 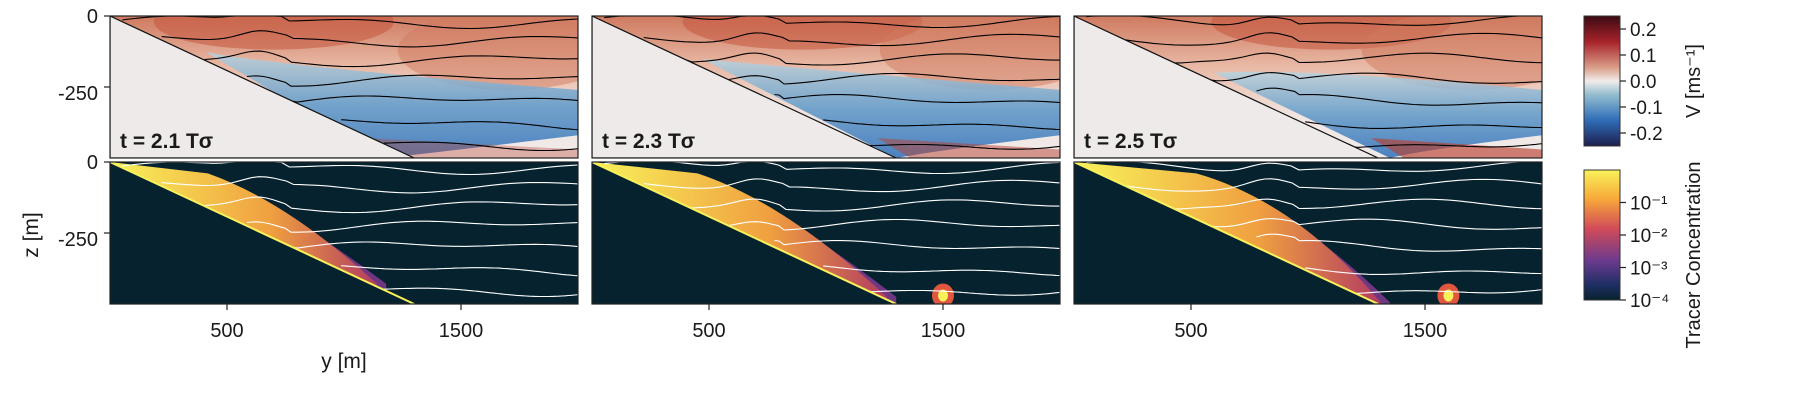 What do you see at coordinates (1602, 235) in the screenshot?
I see `tracer-colorbar` at bounding box center [1602, 235].